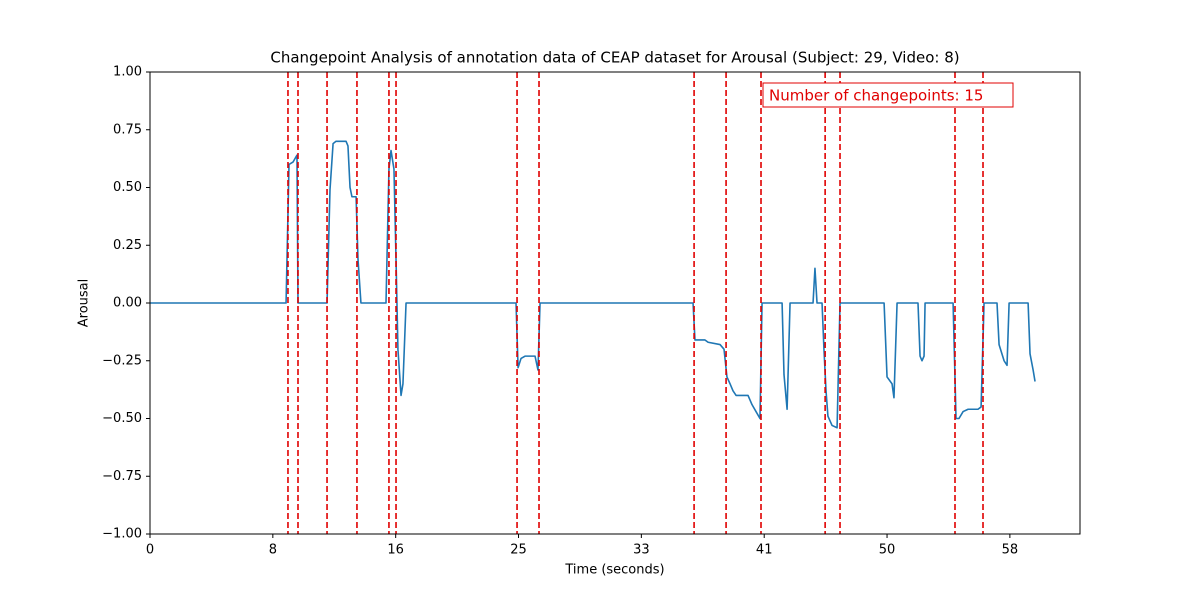  I want to click on y-tick-label: 0.00, so click(127, 303).